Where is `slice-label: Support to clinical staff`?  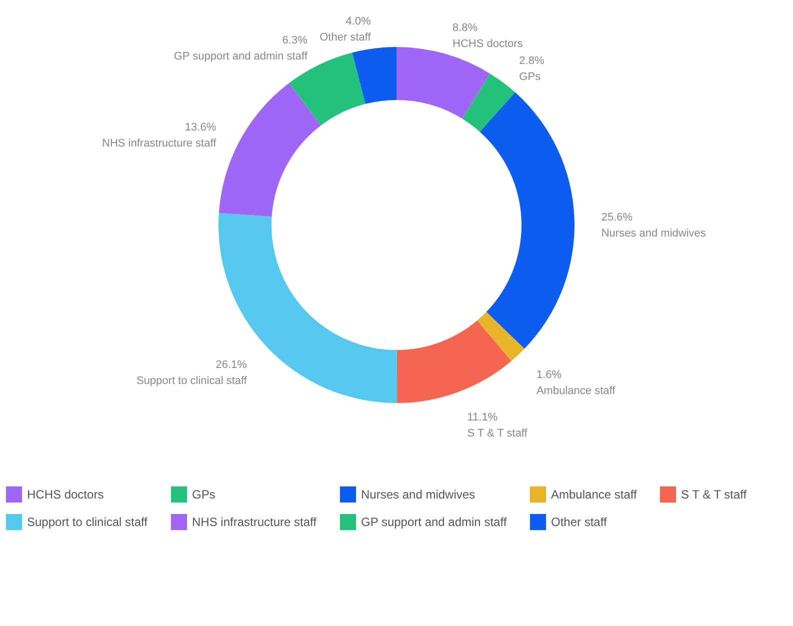
slice-label: Support to clinical staff is located at coordinates (192, 381).